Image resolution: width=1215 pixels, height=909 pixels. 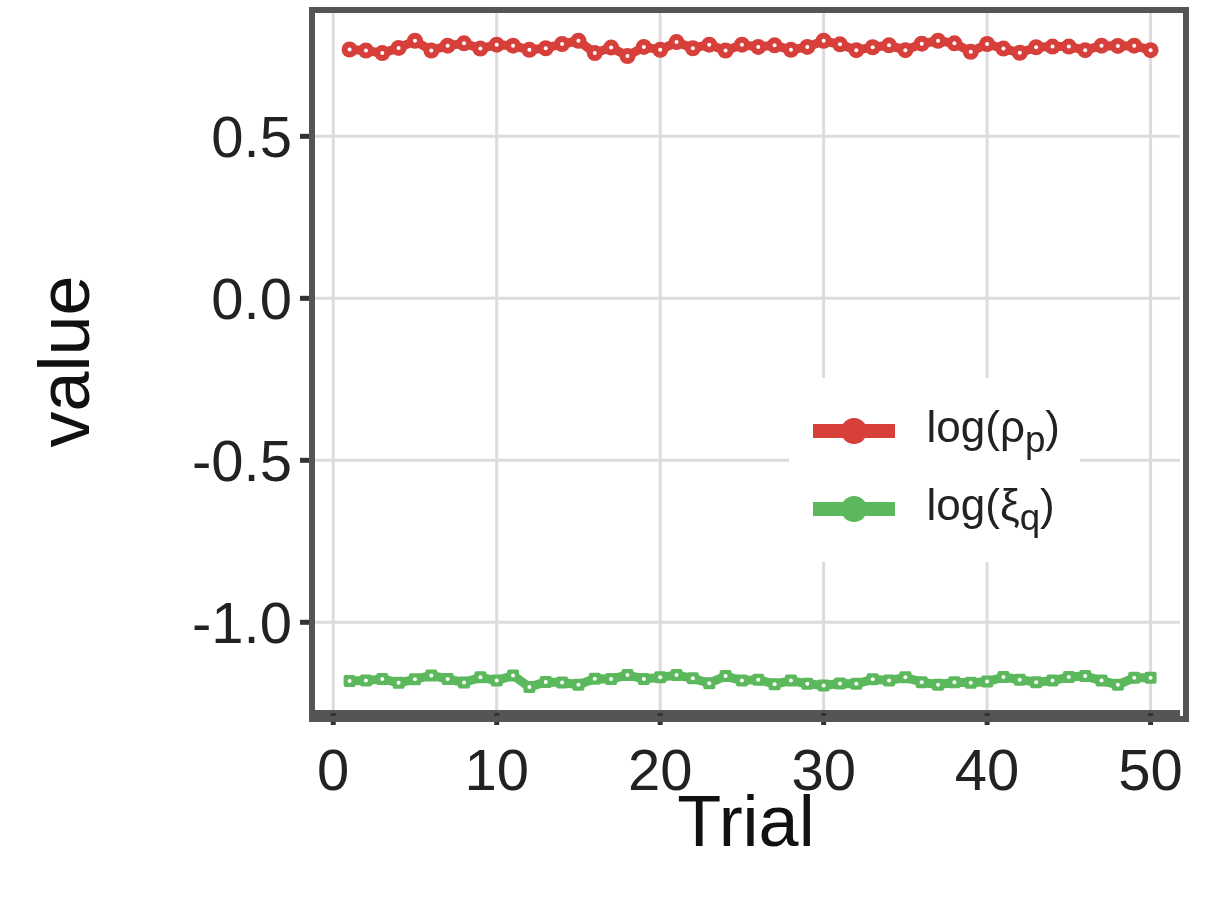 What do you see at coordinates (496, 770) in the screenshot?
I see `x-tick-label: 10` at bounding box center [496, 770].